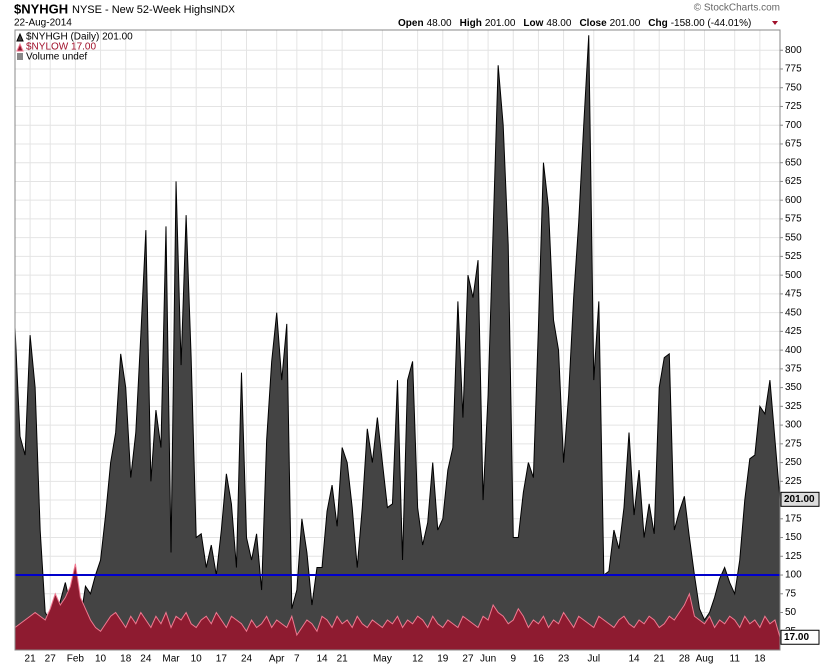 Image resolution: width=820 pixels, height=668 pixels. What do you see at coordinates (382, 659) in the screenshot?
I see `x-tick-label: May` at bounding box center [382, 659].